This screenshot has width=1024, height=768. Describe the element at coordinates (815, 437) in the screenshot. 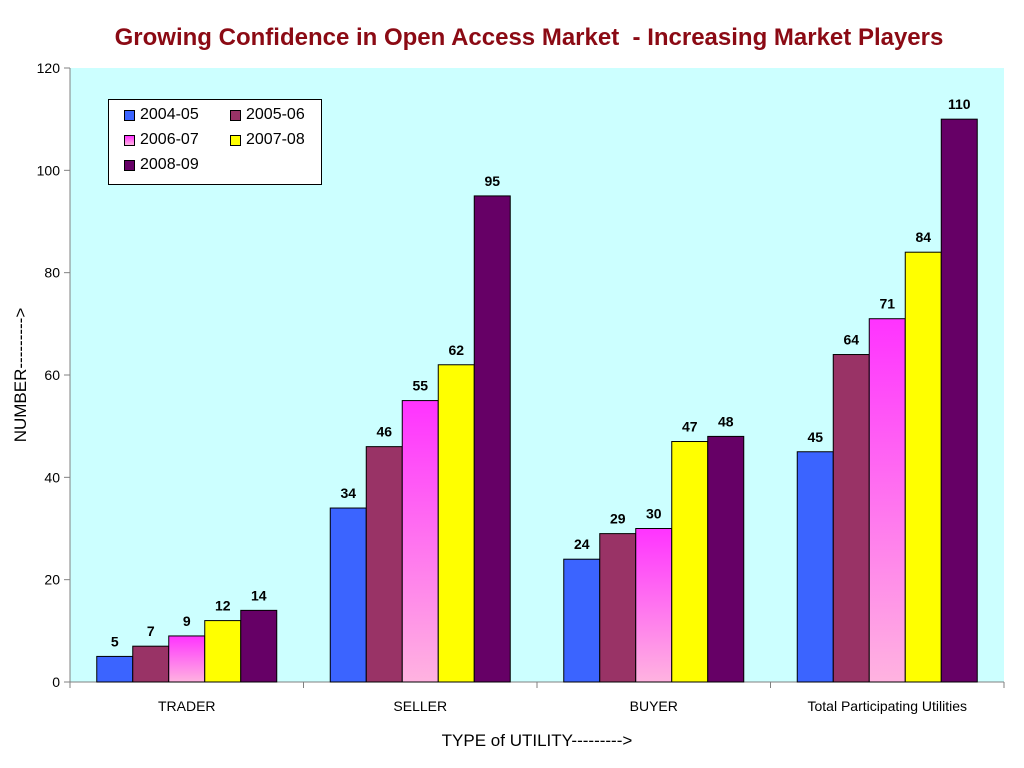

I see `data-label: 45` at that location.